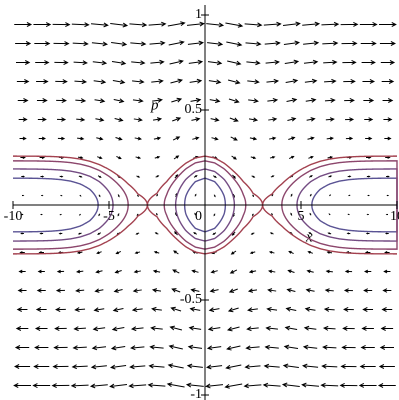  What do you see at coordinates (13, 216) in the screenshot?
I see `x-tick-label: -10` at bounding box center [13, 216].